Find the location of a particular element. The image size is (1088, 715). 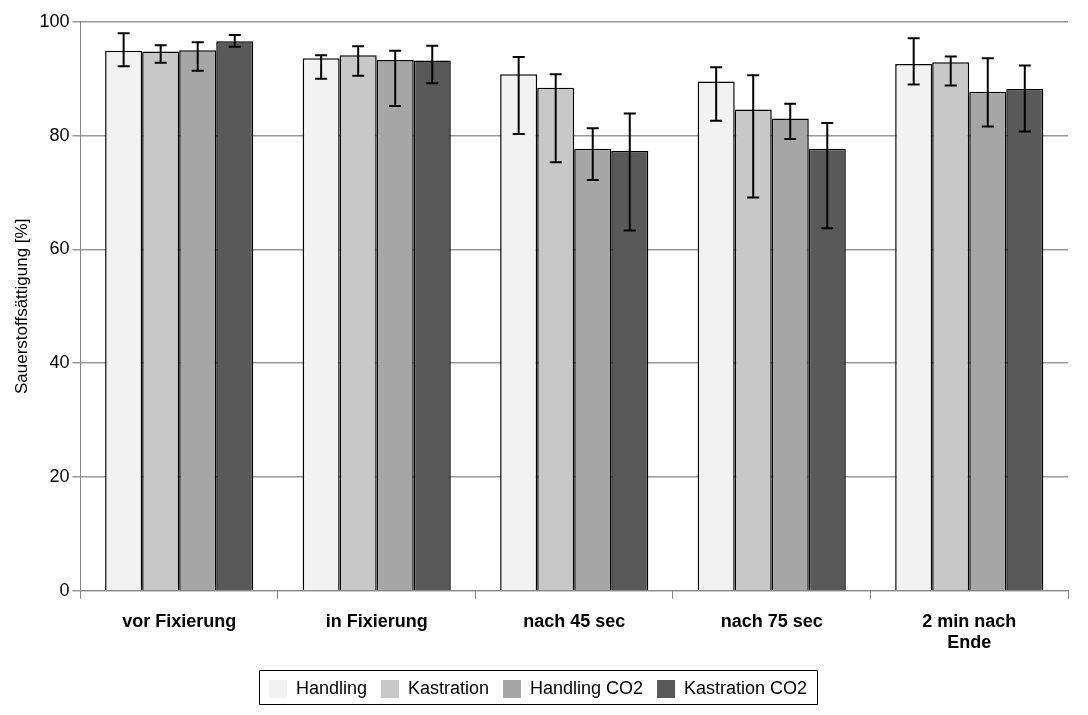

x-tick-label: nach 45 sec is located at coordinates (574, 620).